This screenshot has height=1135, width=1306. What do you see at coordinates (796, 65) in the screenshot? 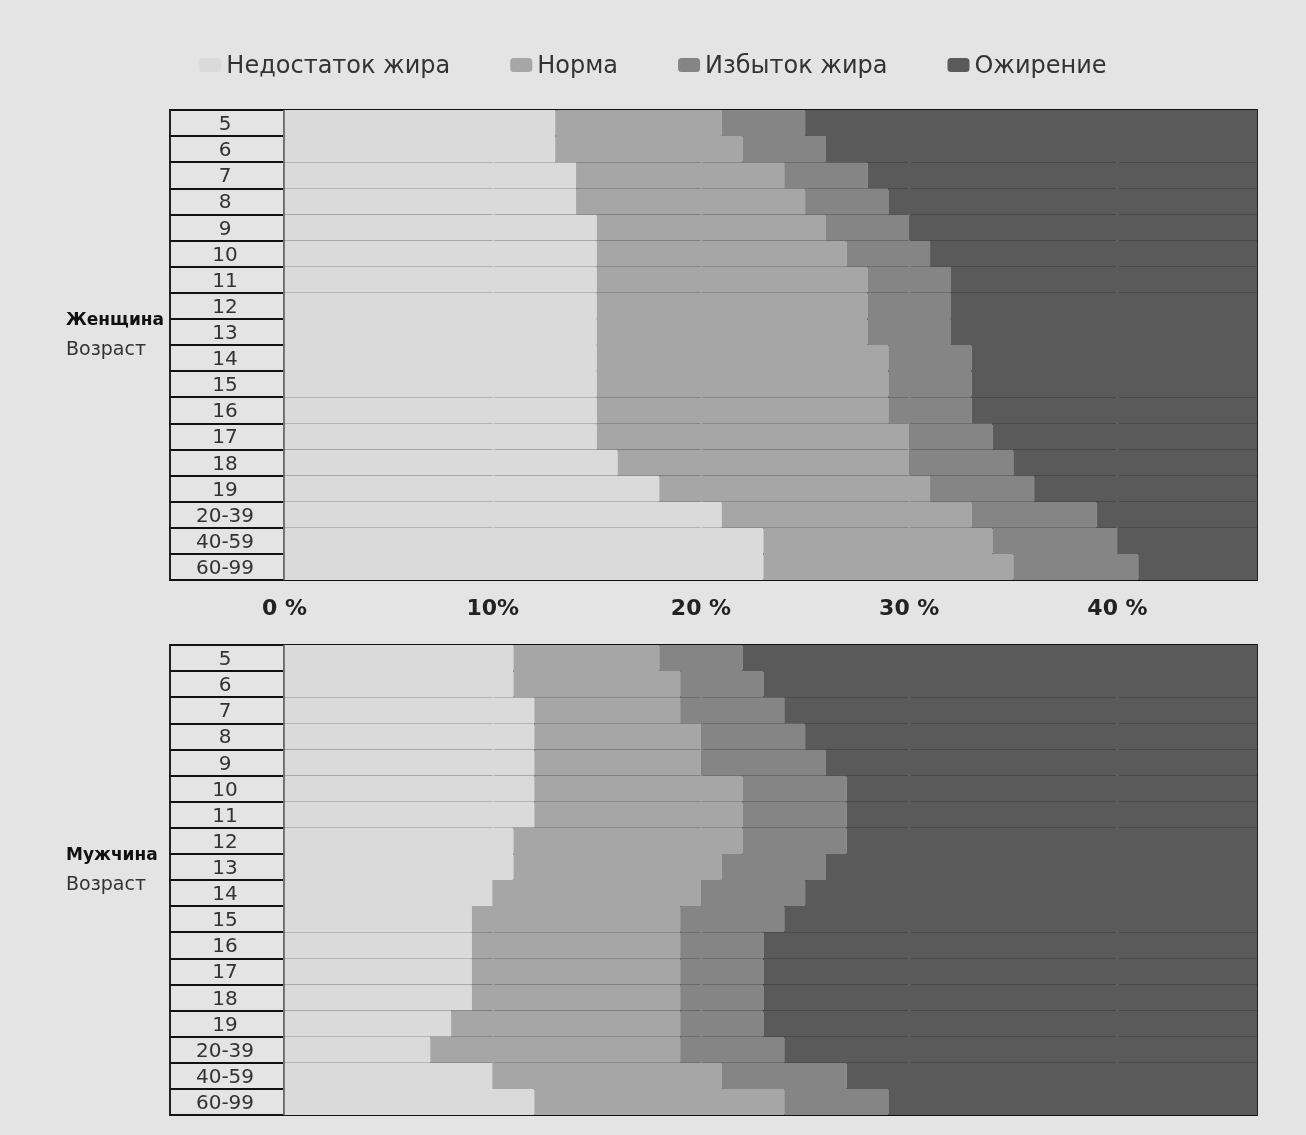
I see `legend-label: Избыток жира` at bounding box center [796, 65].